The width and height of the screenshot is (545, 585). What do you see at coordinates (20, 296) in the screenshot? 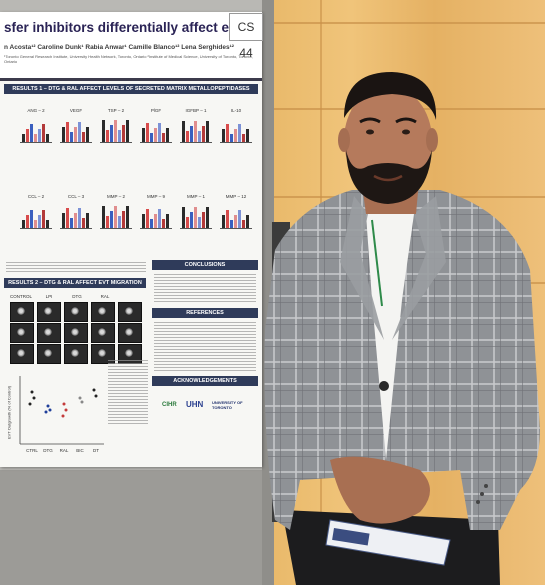
I see `micro-label: CONTROL` at bounding box center [20, 296].